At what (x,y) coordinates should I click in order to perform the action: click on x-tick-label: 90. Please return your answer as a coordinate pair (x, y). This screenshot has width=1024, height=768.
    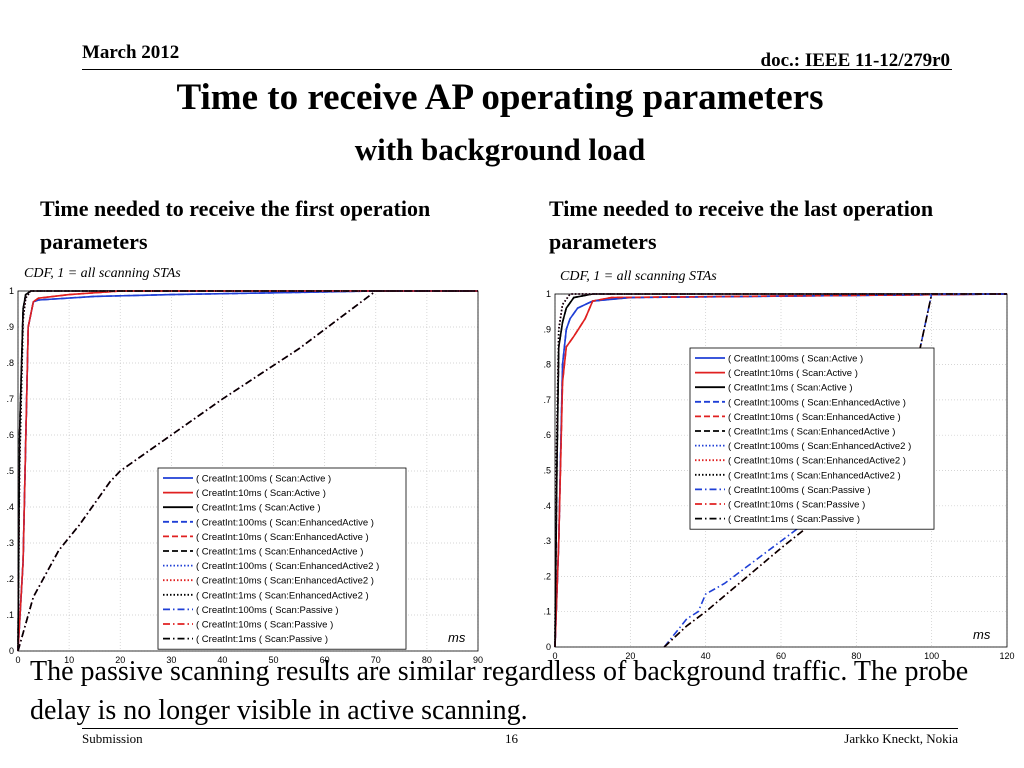
    Looking at the image, I should click on (478, 660).